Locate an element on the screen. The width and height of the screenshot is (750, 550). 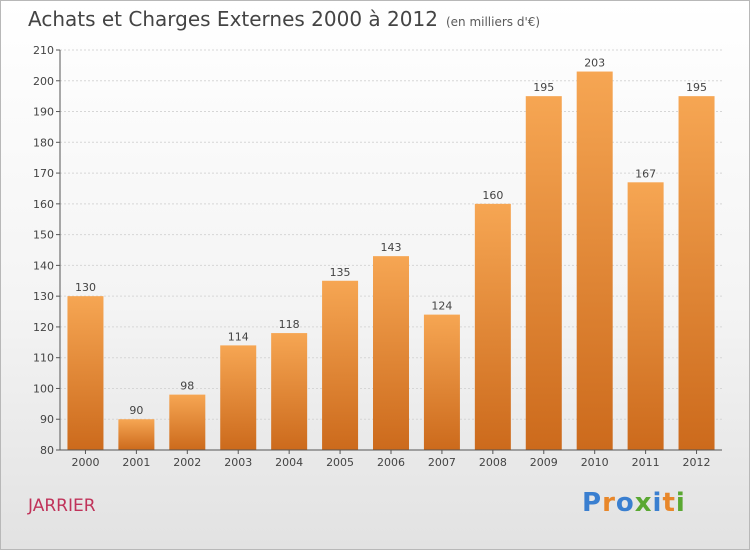
x-tick-label: 2012 is located at coordinates (697, 462).